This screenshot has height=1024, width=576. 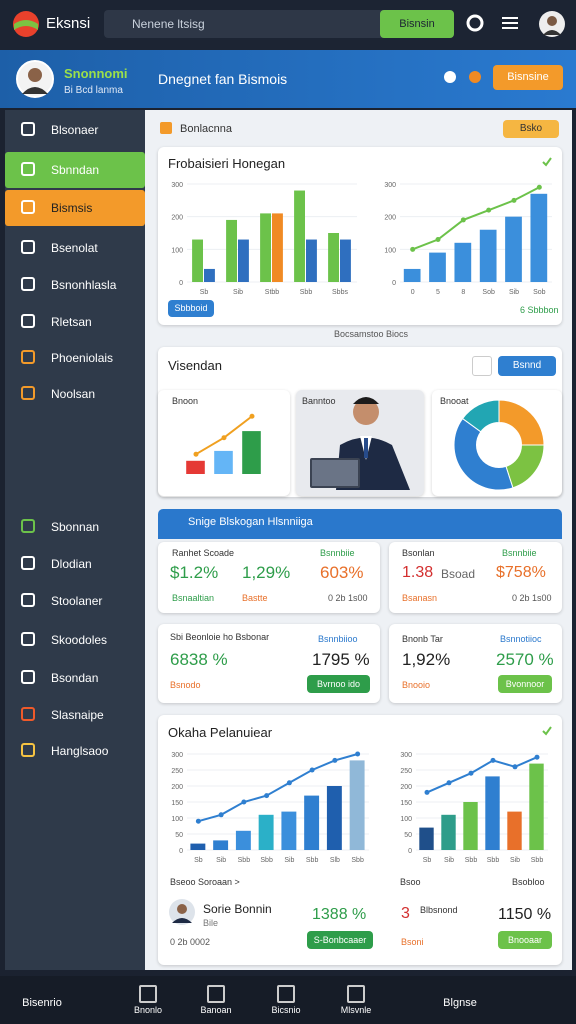 What do you see at coordinates (337, 553) in the screenshot?
I see `stat-tag: Bsnnbiie` at bounding box center [337, 553].